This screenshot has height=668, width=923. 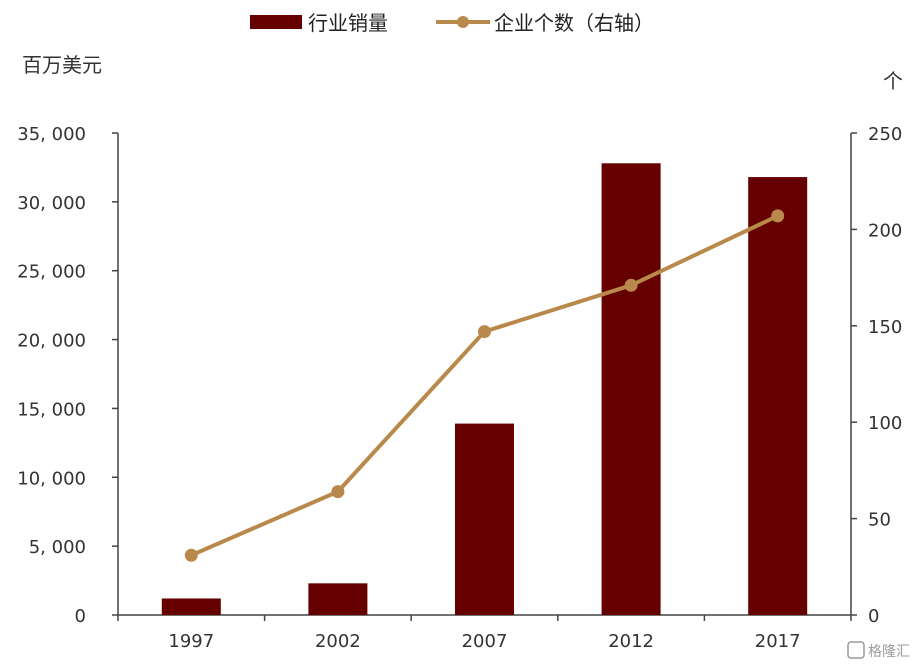 What do you see at coordinates (778, 641) in the screenshot?
I see `x-tick-label: 2017` at bounding box center [778, 641].